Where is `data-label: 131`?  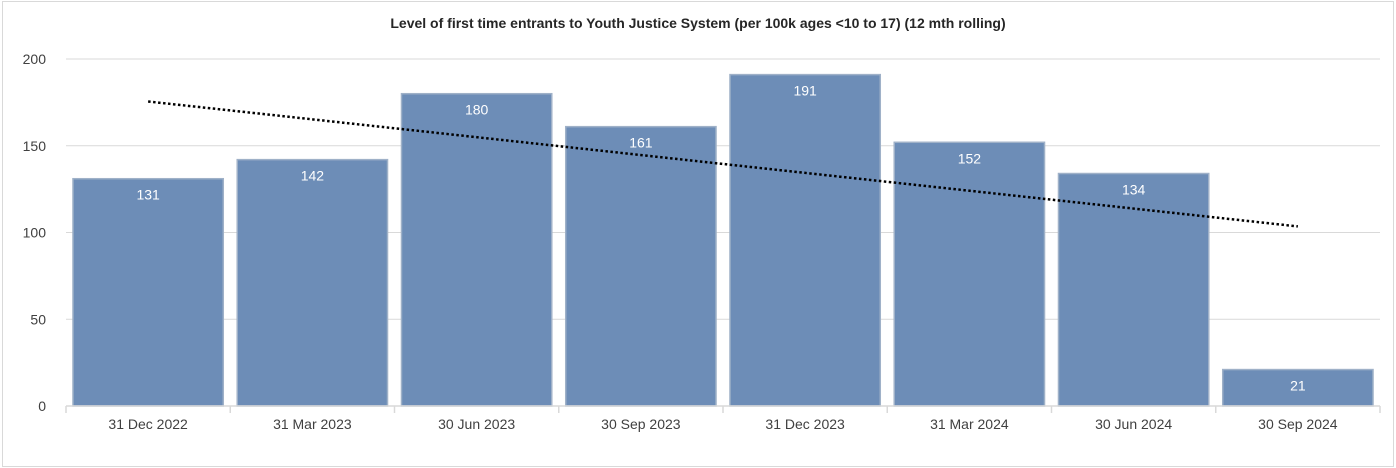 data-label: 131 is located at coordinates (148, 195).